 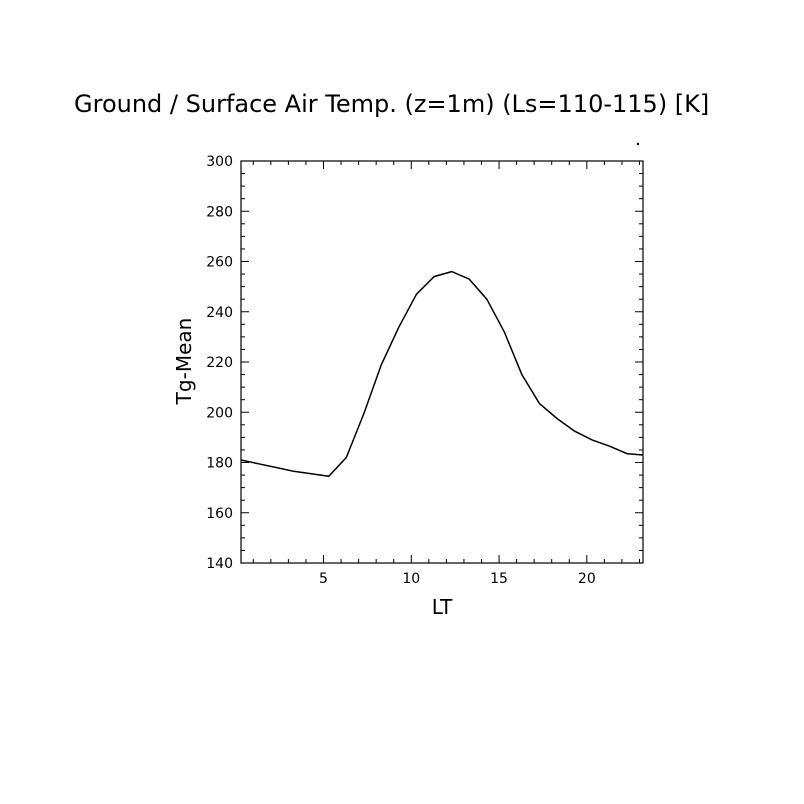 What do you see at coordinates (638, 144) in the screenshot?
I see `corner-marker-dot` at bounding box center [638, 144].